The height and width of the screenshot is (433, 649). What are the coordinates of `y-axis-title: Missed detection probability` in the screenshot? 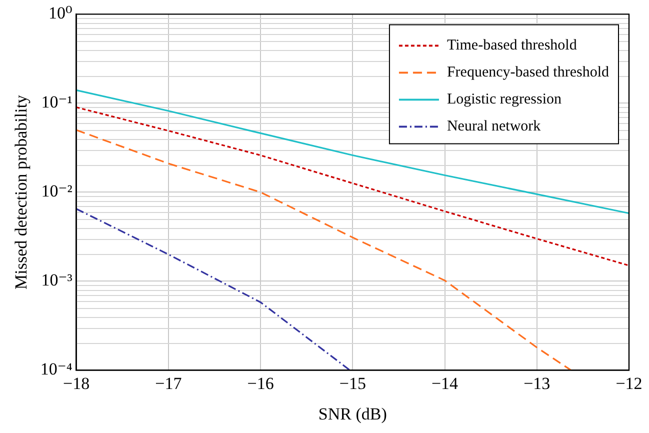 It's located at (21, 192).